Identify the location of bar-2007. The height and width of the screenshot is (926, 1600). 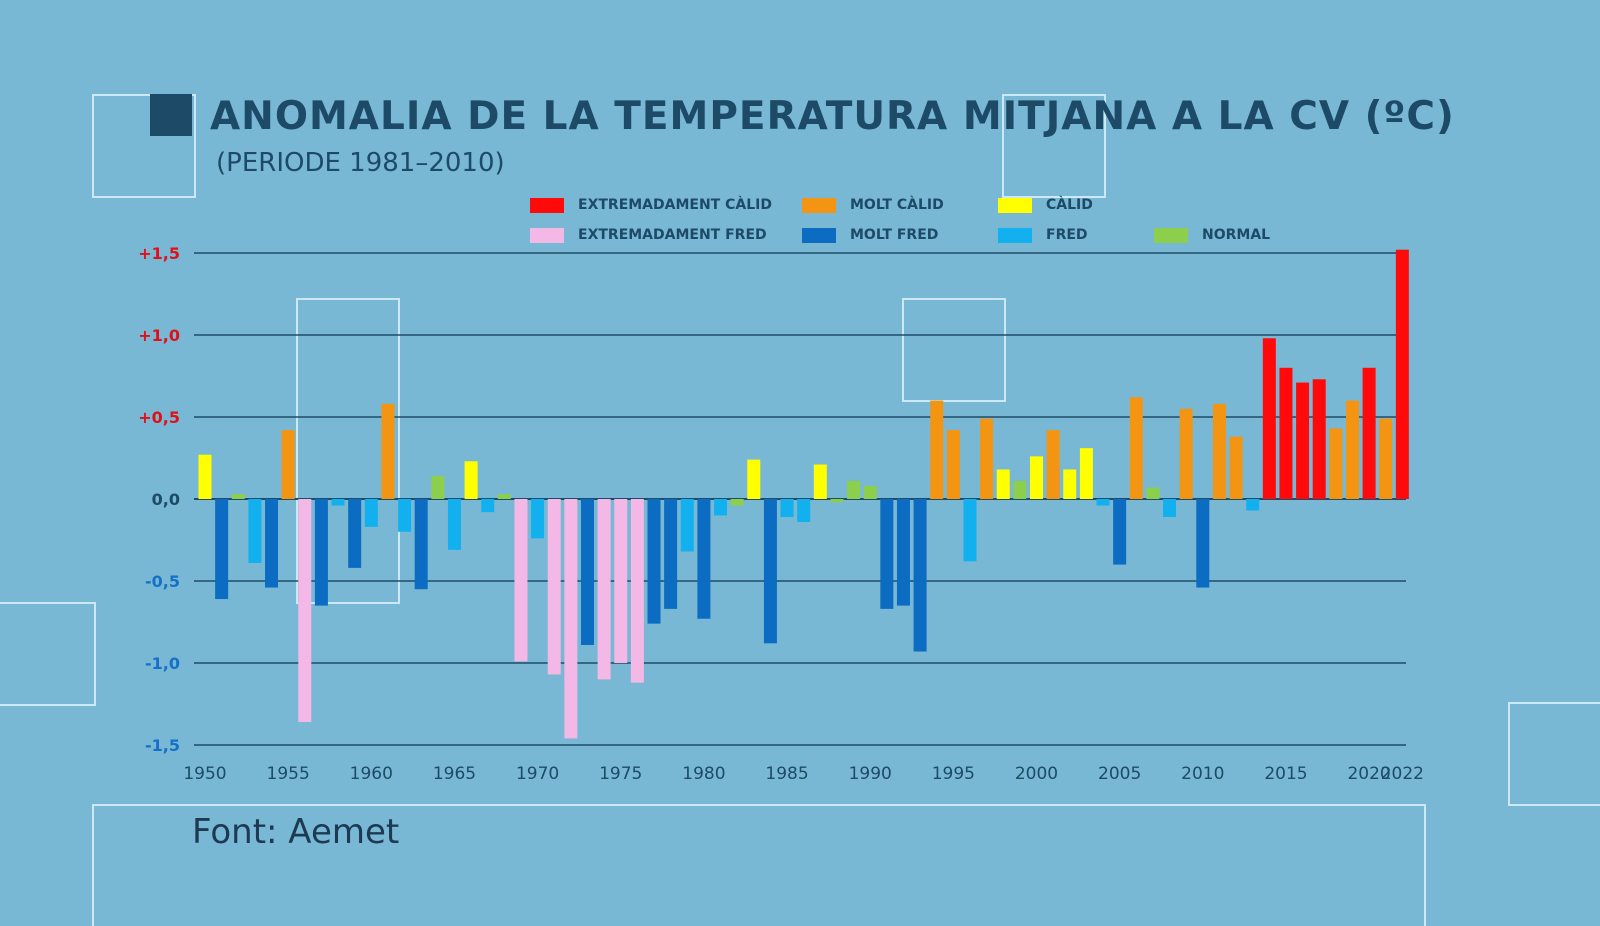
(1153, 493).